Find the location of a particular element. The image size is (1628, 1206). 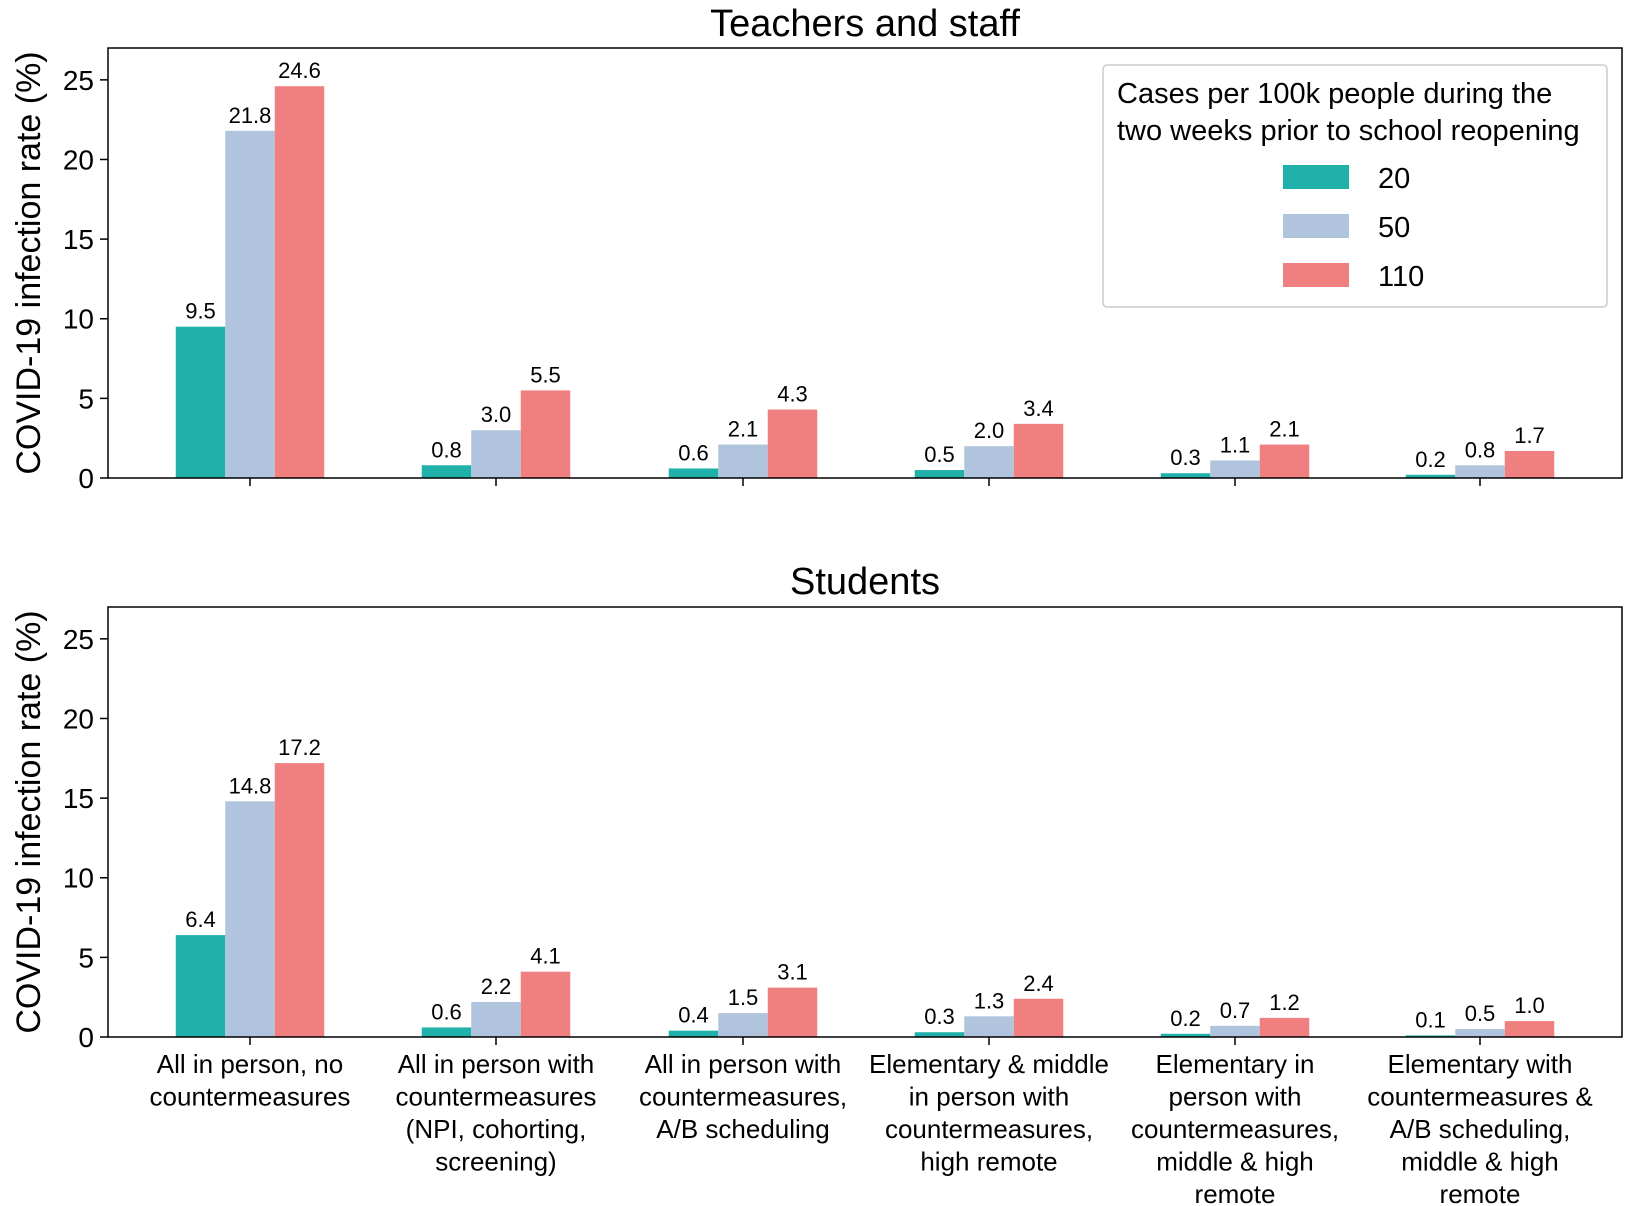

data-label: 1.7 is located at coordinates (1529, 435).